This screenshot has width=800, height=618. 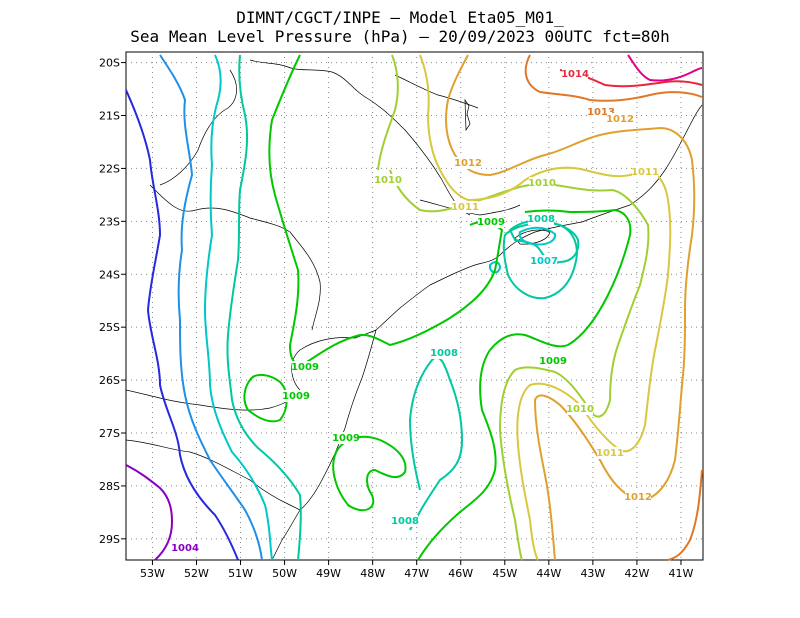 What do you see at coordinates (196, 573) in the screenshot?
I see `lon-label: 52W` at bounding box center [196, 573].